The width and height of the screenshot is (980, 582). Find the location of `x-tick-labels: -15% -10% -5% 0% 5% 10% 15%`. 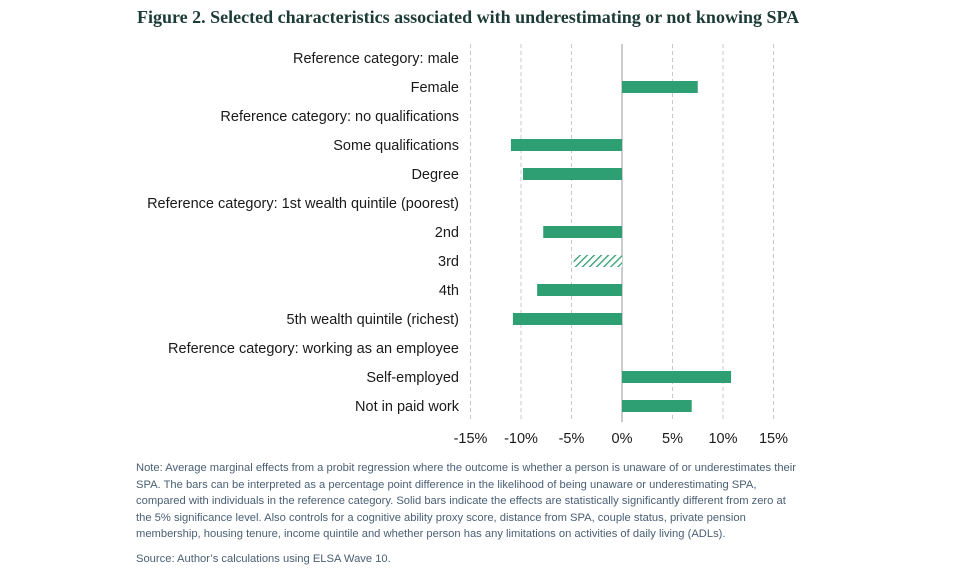

x-tick-labels: -15% -10% -5% 0% 5% 10% 15% is located at coordinates (621, 439).